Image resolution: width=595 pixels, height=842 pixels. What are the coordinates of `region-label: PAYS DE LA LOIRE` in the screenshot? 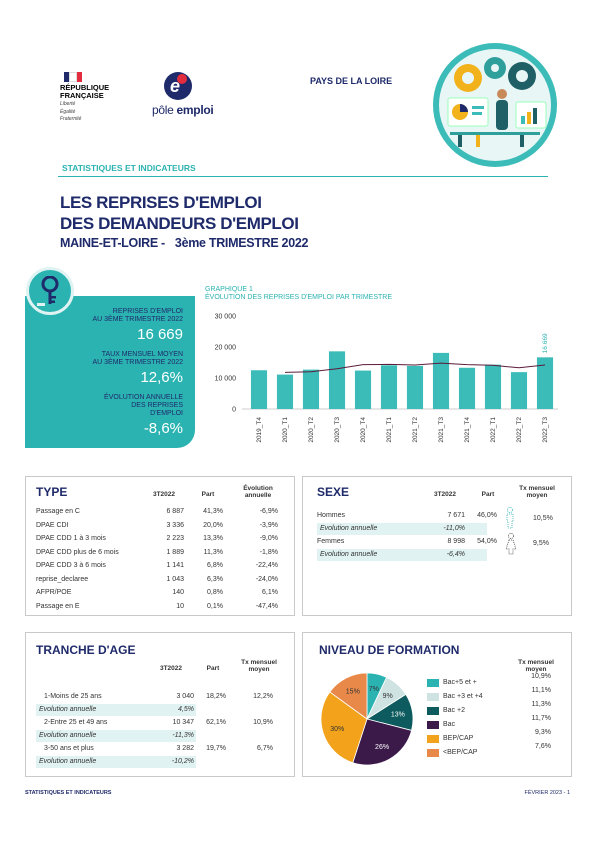 It's located at (351, 81).